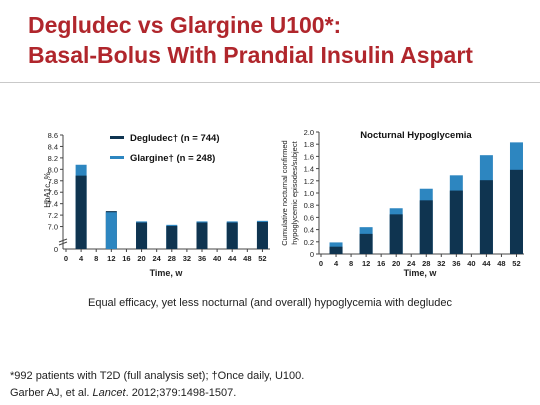 This screenshot has height=405, width=540. Describe the element at coordinates (165, 148) in the screenshot. I see `hba1c-legend: Degludec† (n = 744) Glargine† (n = 248)` at that location.